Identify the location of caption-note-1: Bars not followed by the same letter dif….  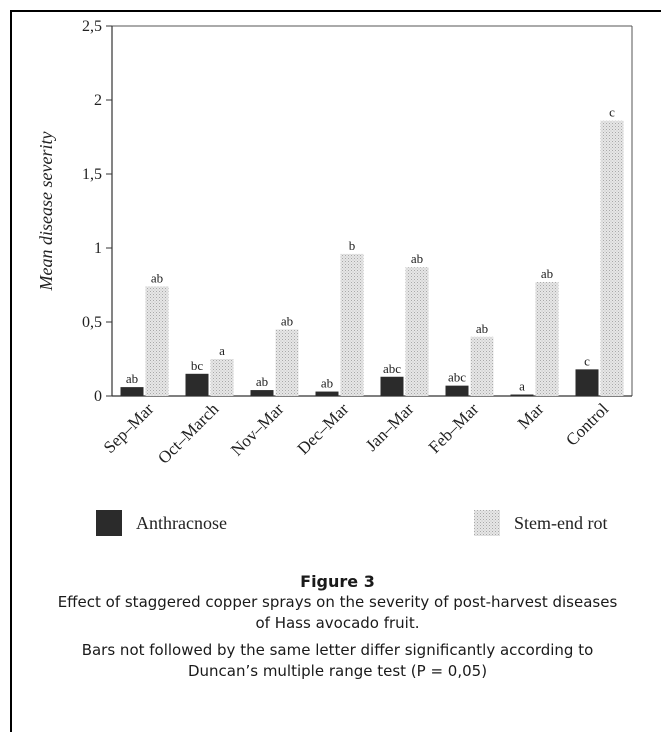
(337, 650).